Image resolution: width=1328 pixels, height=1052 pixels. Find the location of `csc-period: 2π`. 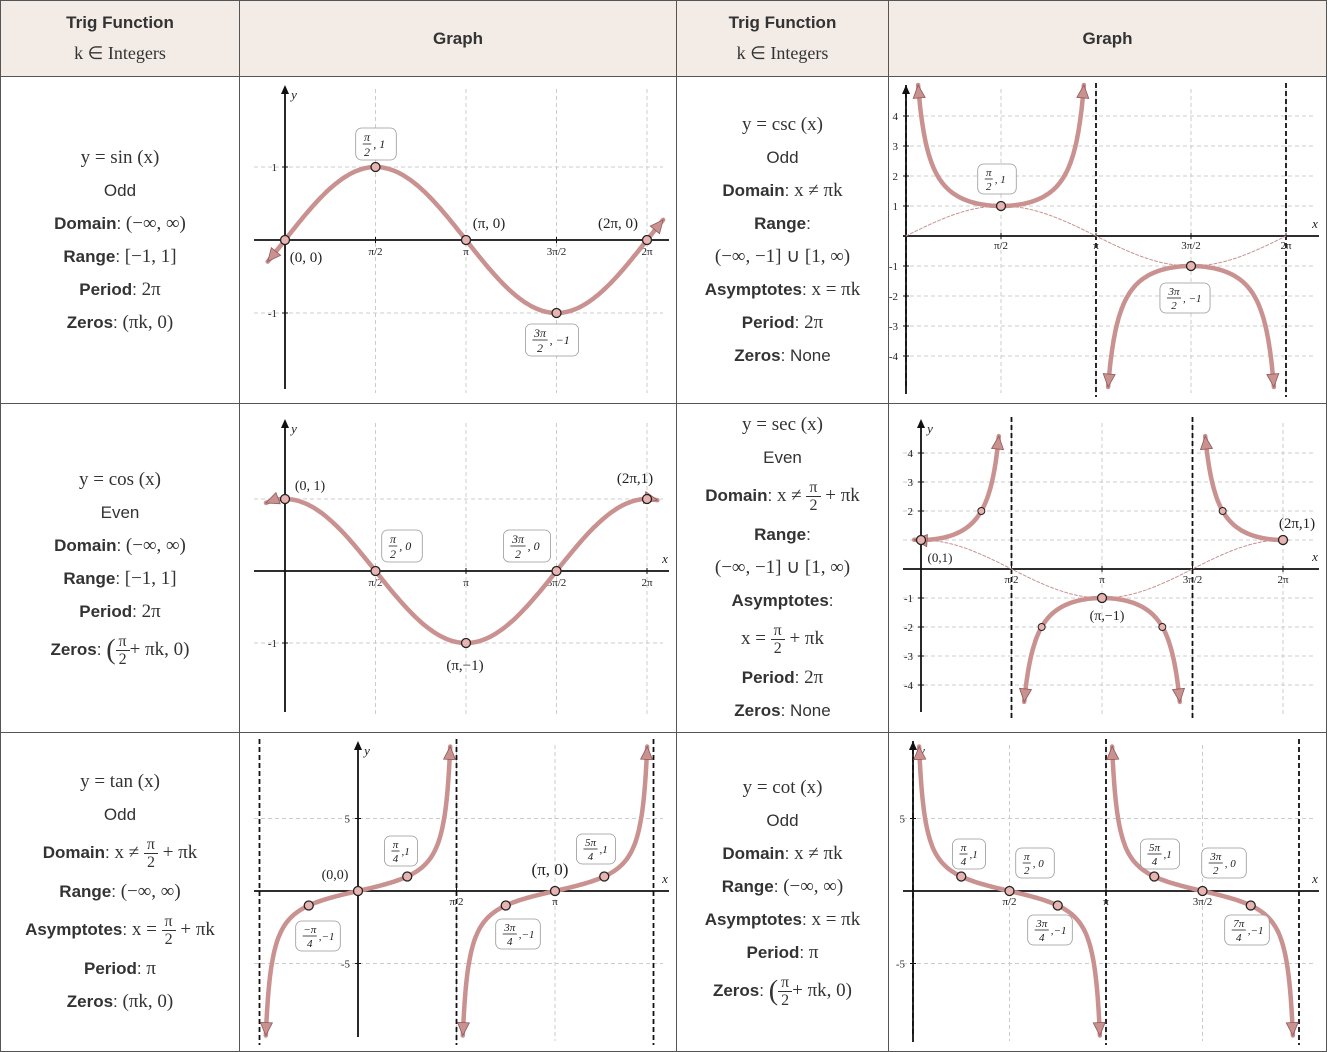

csc-period: 2π is located at coordinates (814, 322).